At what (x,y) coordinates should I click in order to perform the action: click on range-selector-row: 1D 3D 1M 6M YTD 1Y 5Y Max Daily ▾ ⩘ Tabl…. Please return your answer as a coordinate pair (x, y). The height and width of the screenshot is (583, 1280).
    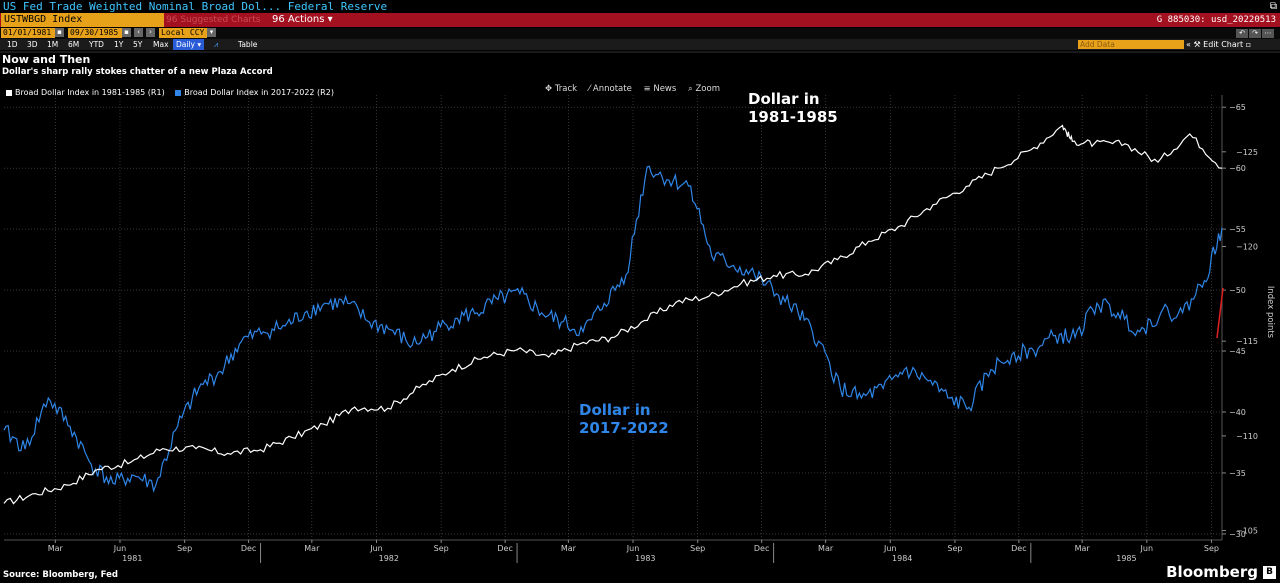
    Looking at the image, I should click on (640, 44).